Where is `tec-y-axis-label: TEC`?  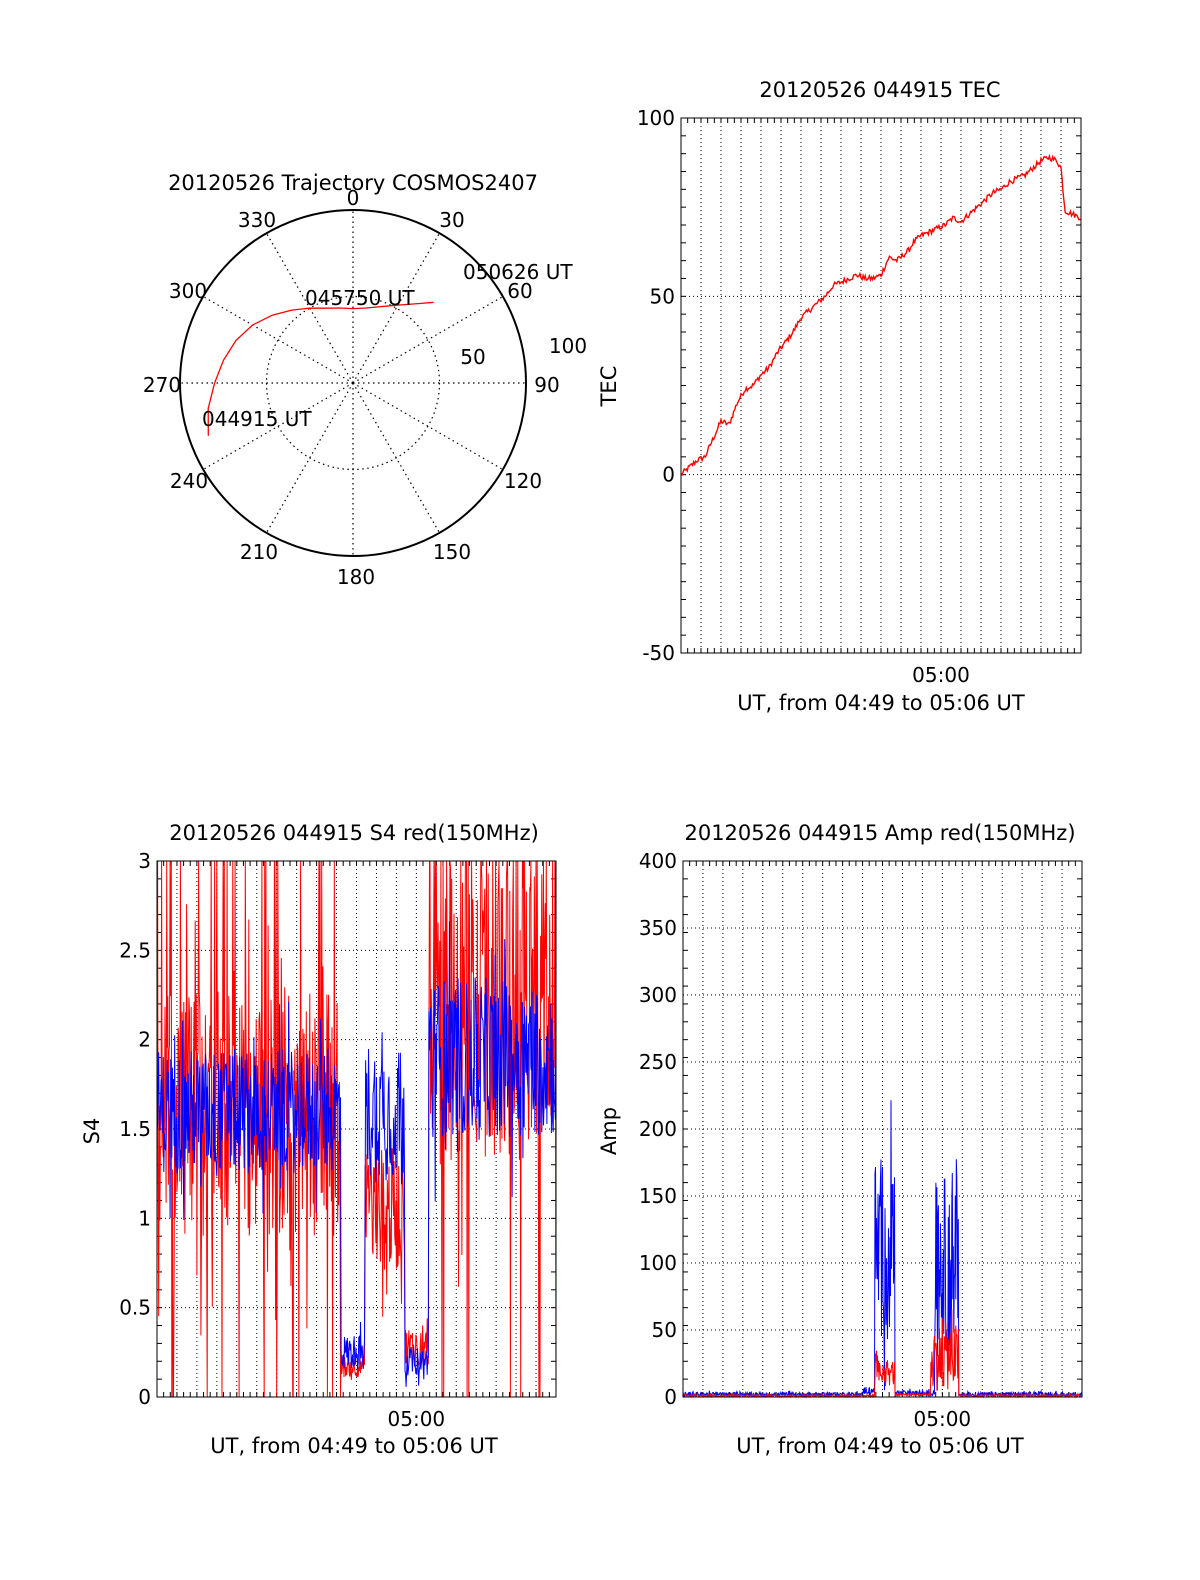
tec-y-axis-label: TEC is located at coordinates (609, 387).